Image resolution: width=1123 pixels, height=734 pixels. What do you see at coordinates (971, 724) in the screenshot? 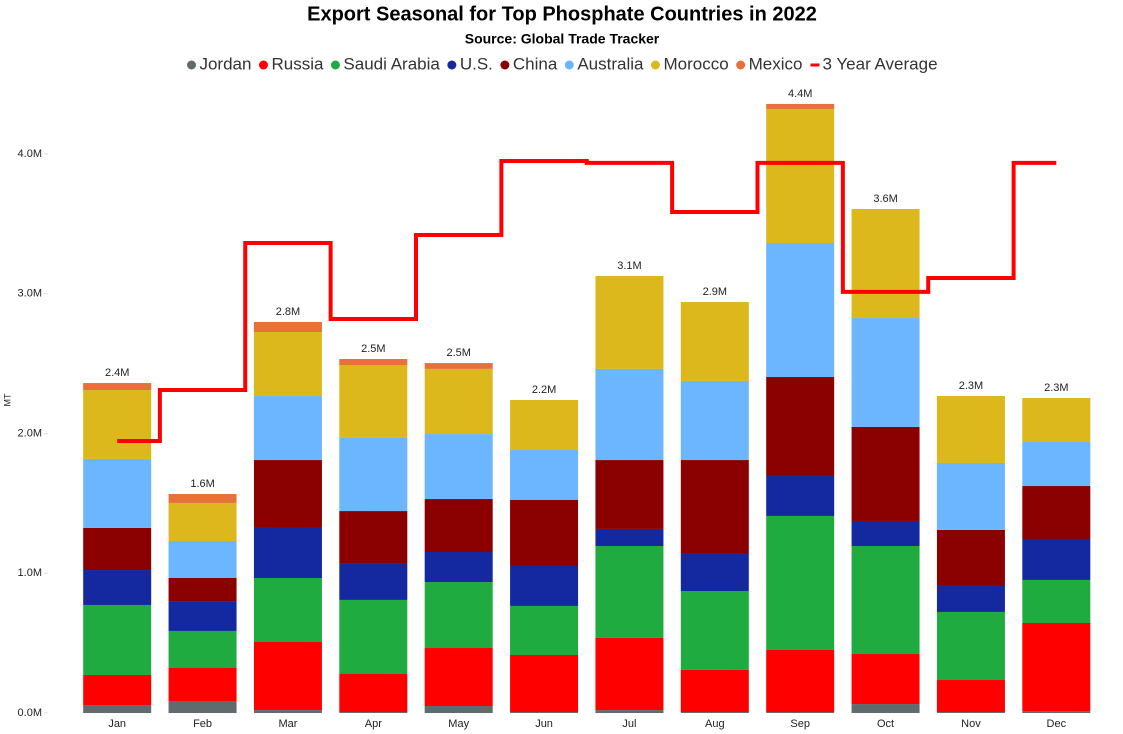
I see `x-tick-label: Nov` at bounding box center [971, 724].